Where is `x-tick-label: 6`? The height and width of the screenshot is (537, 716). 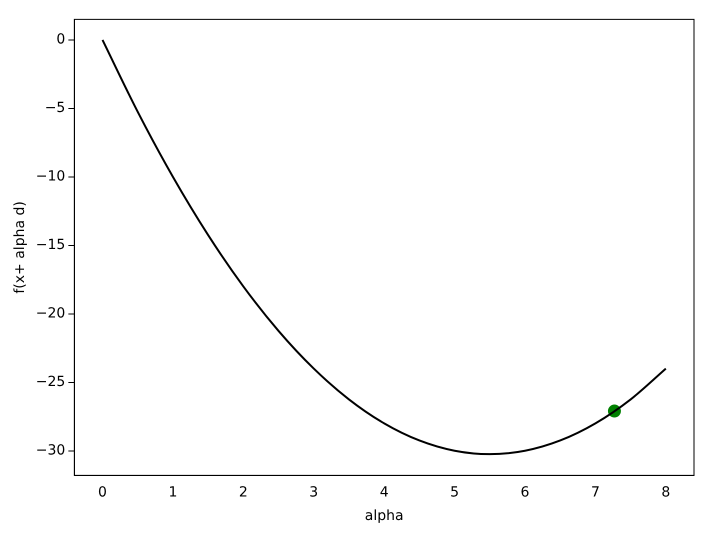 x-tick-label: 6 is located at coordinates (525, 492).